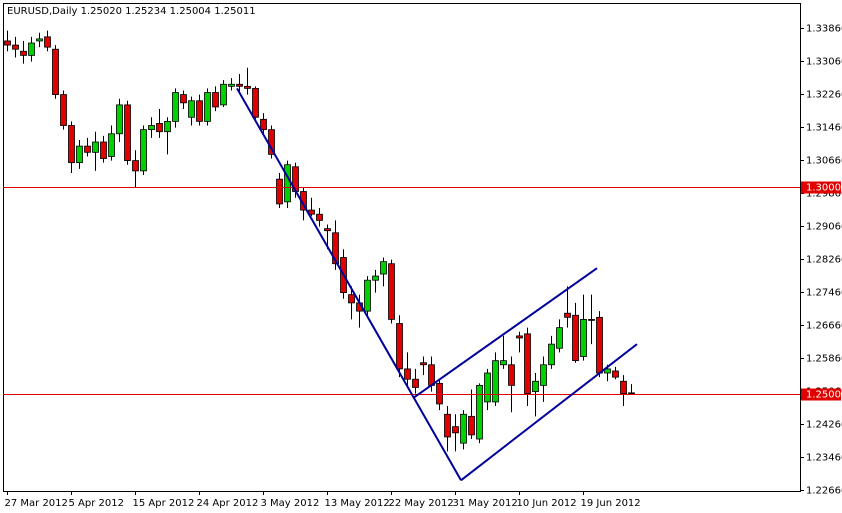 The width and height of the screenshot is (842, 513). What do you see at coordinates (824, 161) in the screenshot?
I see `y-tick-label: 1.30660` at bounding box center [824, 161].